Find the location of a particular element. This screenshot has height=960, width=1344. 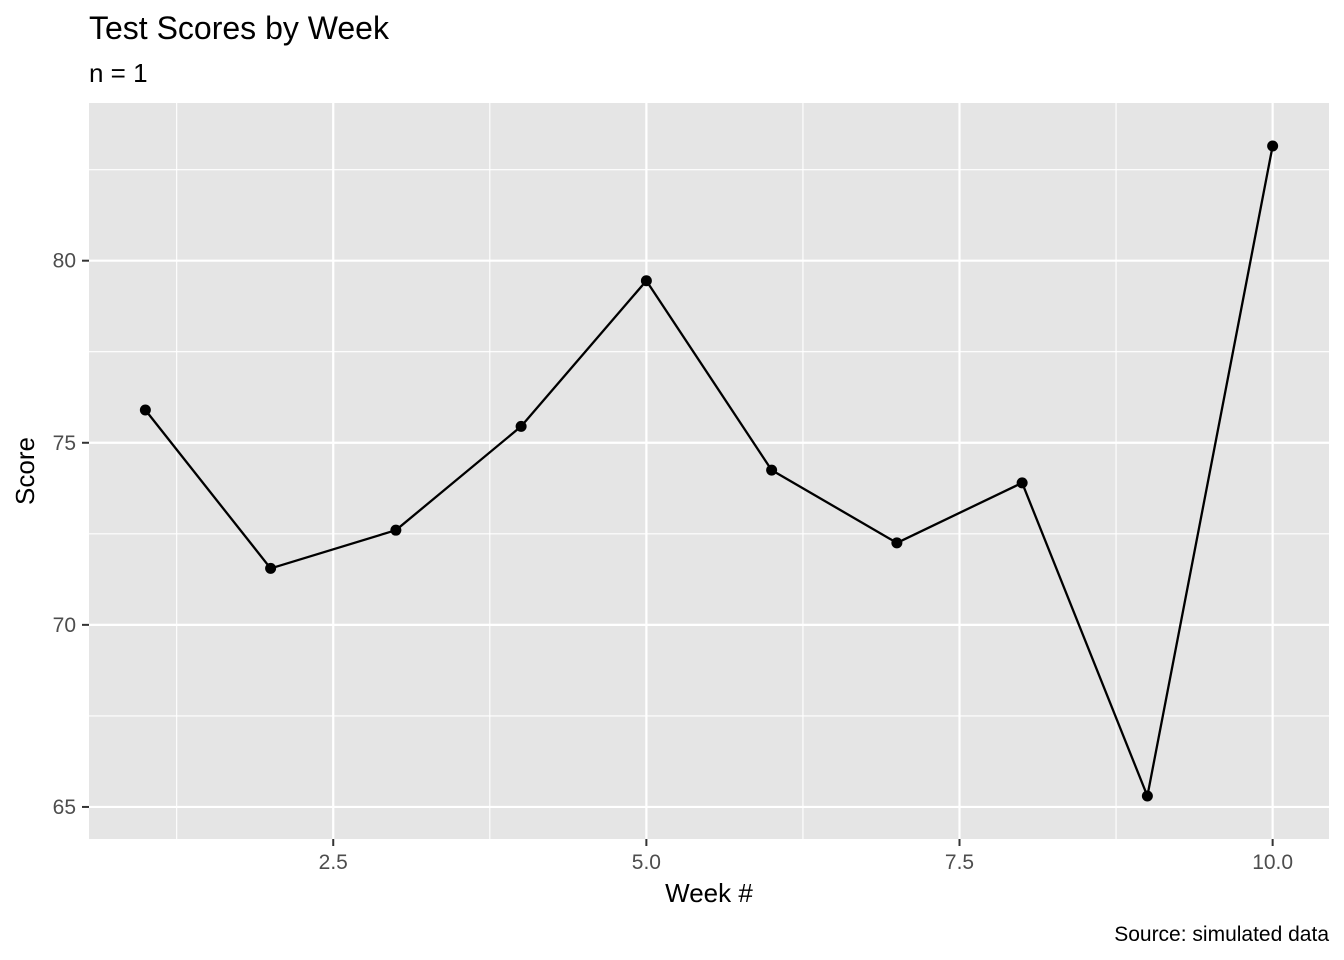

y-axis: 65 70 75 80 is located at coordinates (71, 534).